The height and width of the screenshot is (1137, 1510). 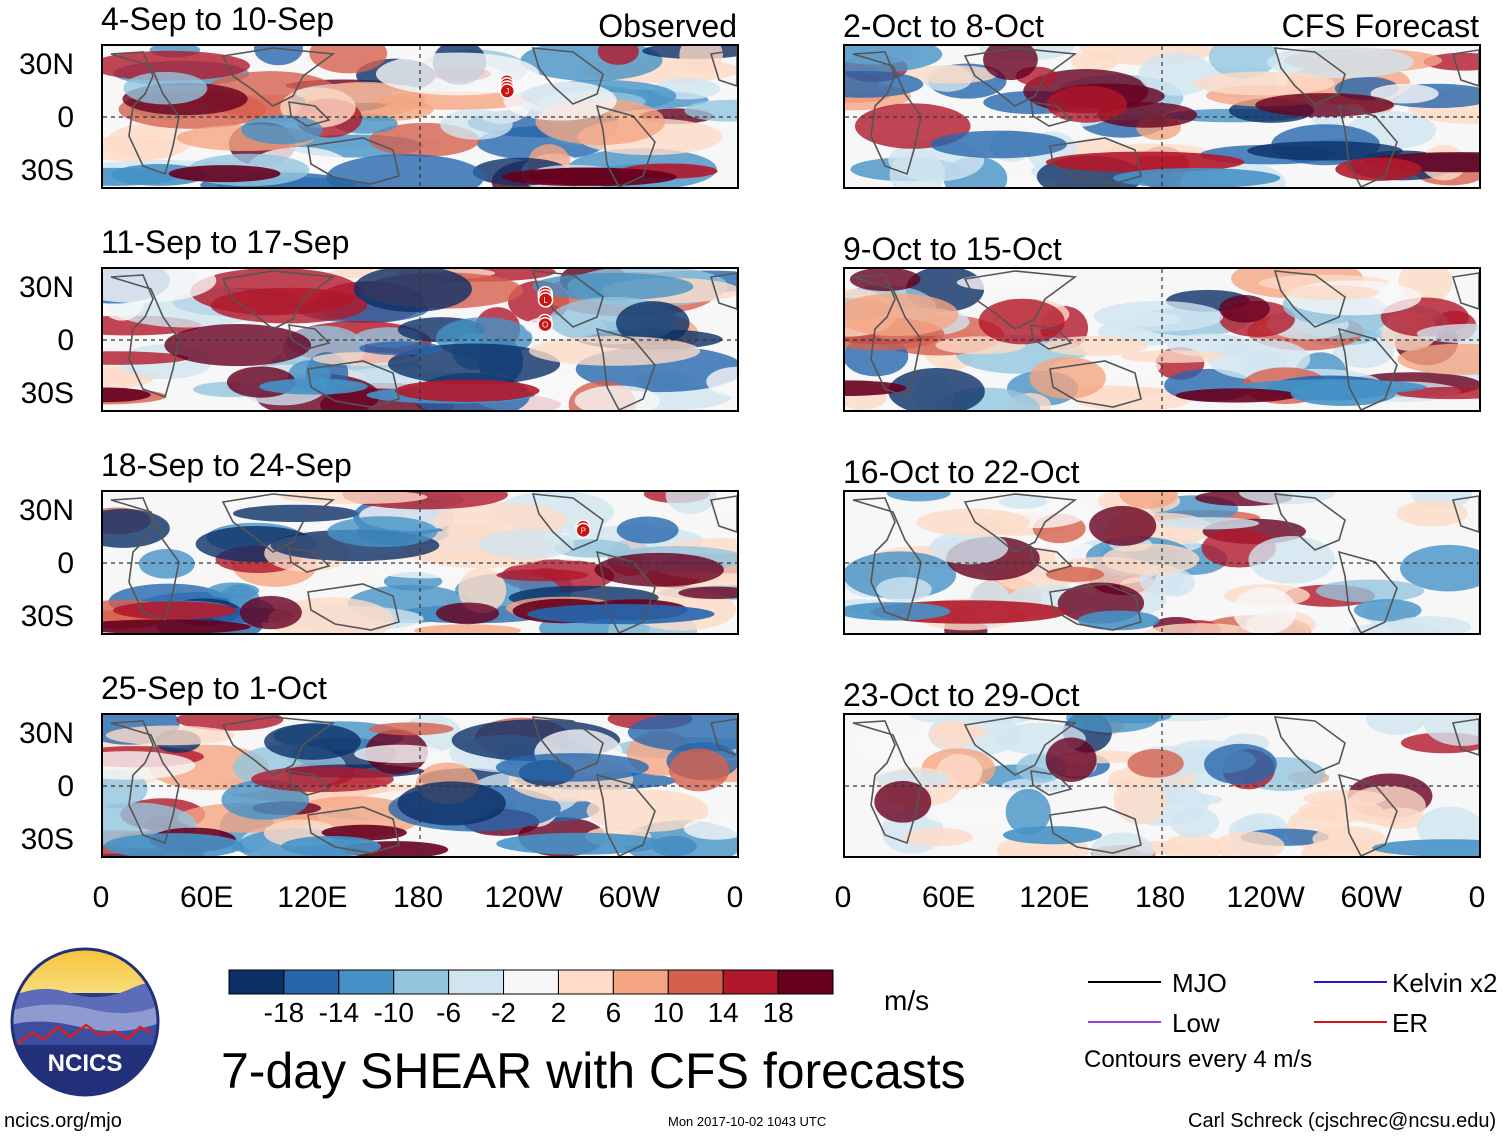 I want to click on lon-tick-label: 120W, so click(x=523, y=897).